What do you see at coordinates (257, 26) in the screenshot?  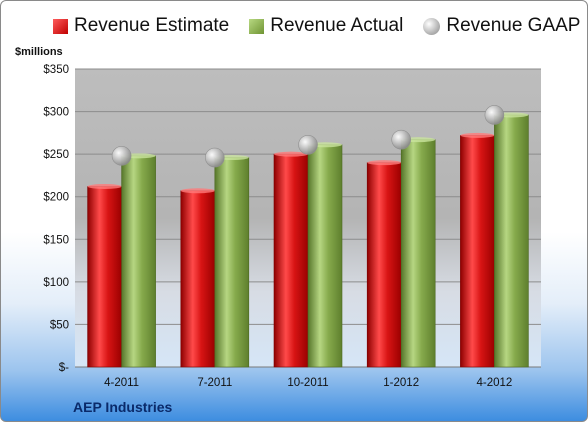 I see `legend-swatch-actual` at bounding box center [257, 26].